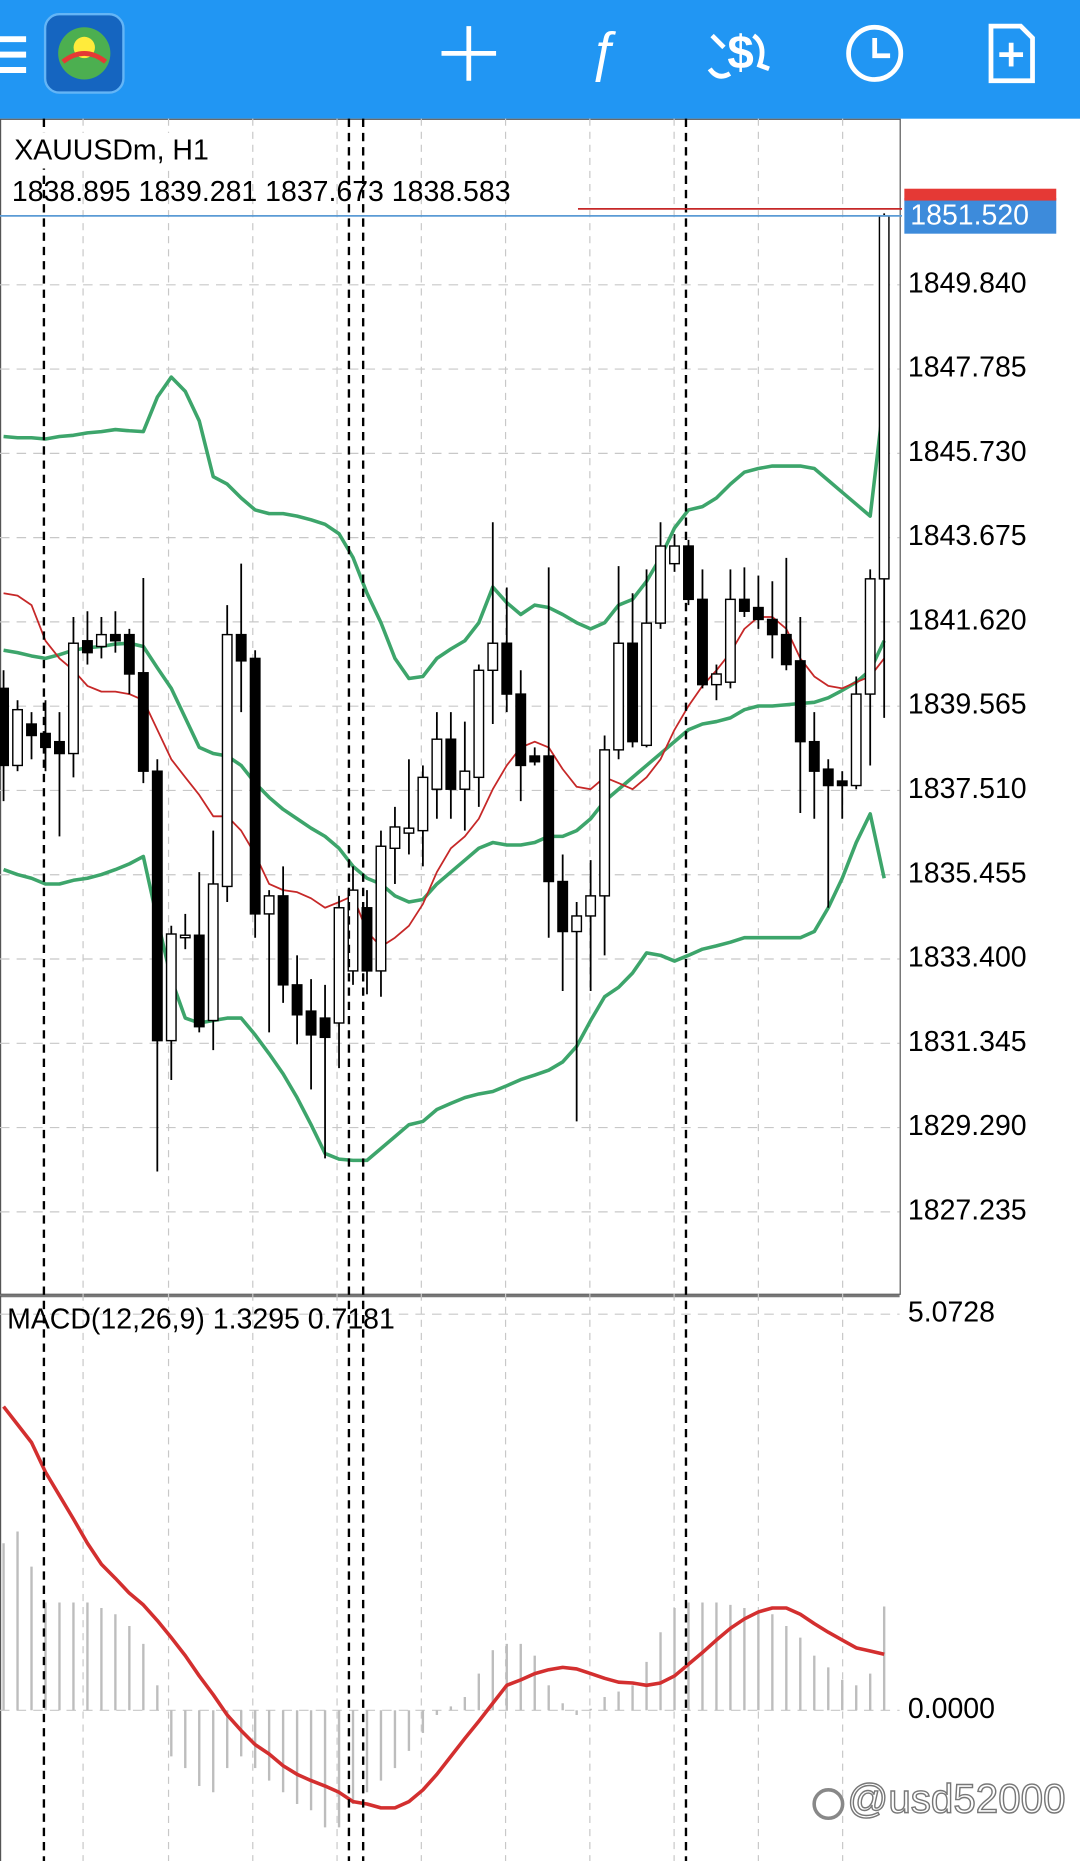 Image resolution: width=1080 pixels, height=1866 pixels. What do you see at coordinates (967, 452) in the screenshot?
I see `y-tick-label: 1845.730` at bounding box center [967, 452].